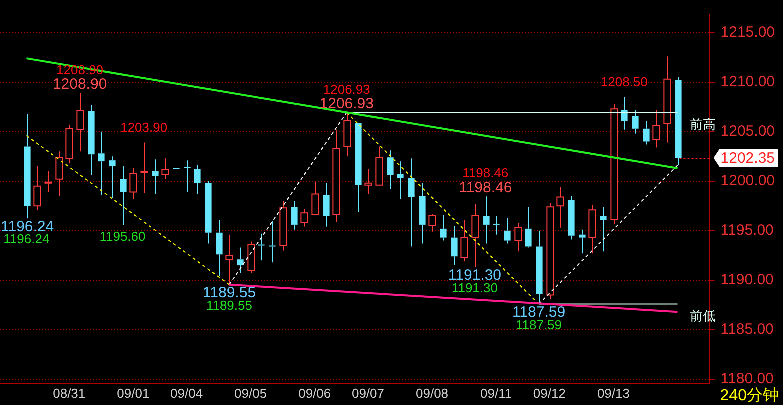  What do you see at coordinates (747, 231) in the screenshot?
I see `y-tick-label: 1195.00` at bounding box center [747, 231].